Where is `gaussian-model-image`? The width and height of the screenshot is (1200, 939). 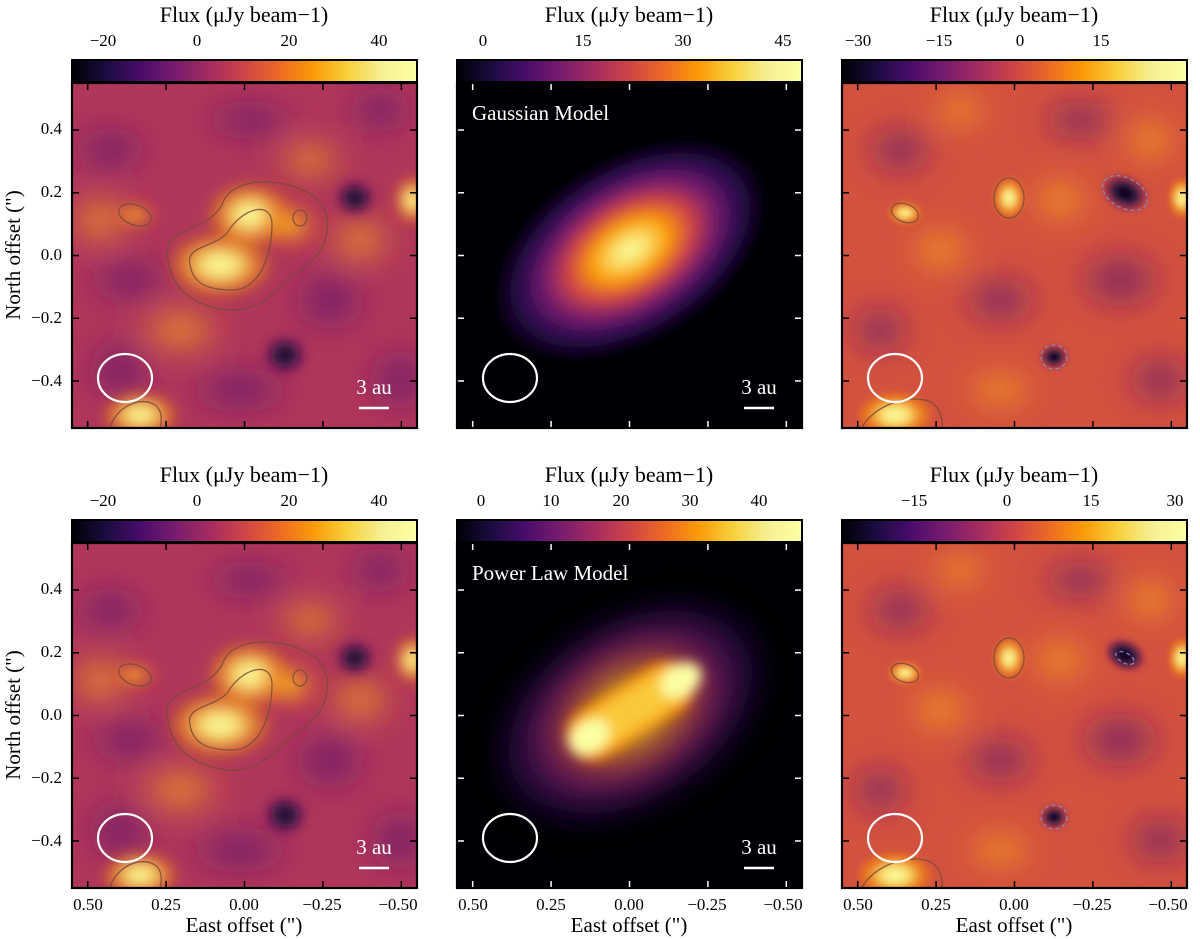
gaussian-model-image is located at coordinates (629, 255).